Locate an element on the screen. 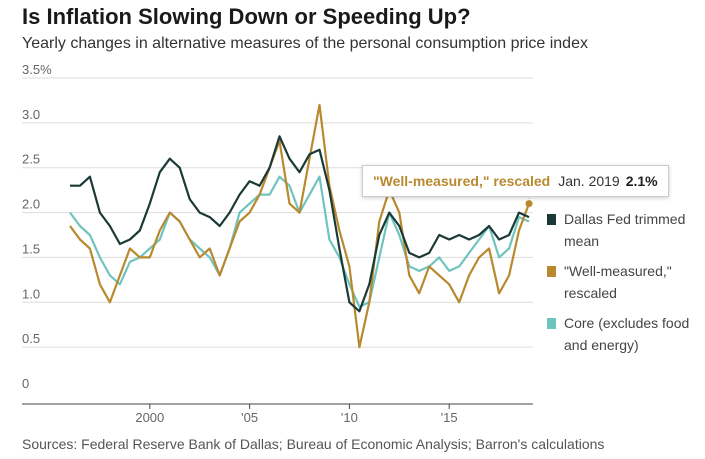 This screenshot has width=705, height=459. x-tick-label: '10 is located at coordinates (349, 417).